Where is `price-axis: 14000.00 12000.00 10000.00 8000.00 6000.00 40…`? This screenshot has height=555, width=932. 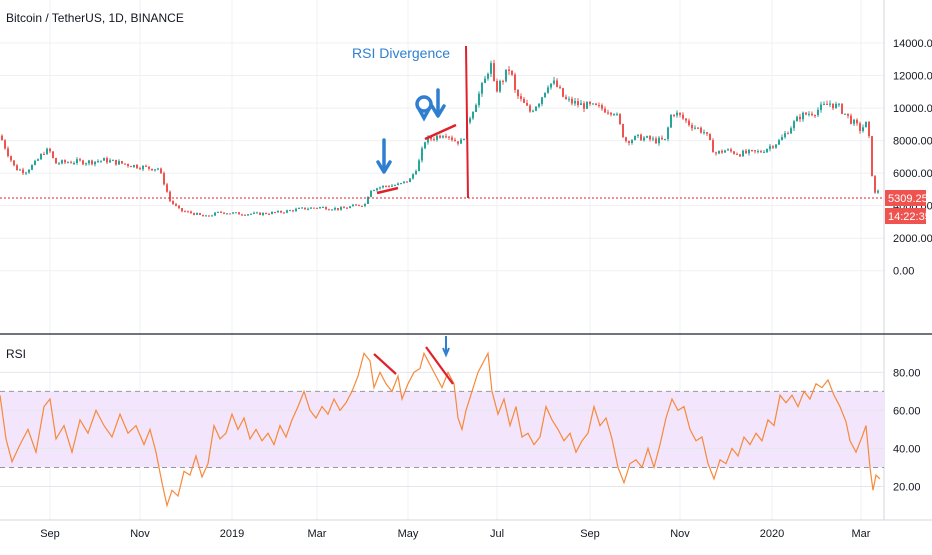
price-axis: 14000.00 12000.00 10000.00 8000.00 6000.00 40… is located at coordinates (907, 260).